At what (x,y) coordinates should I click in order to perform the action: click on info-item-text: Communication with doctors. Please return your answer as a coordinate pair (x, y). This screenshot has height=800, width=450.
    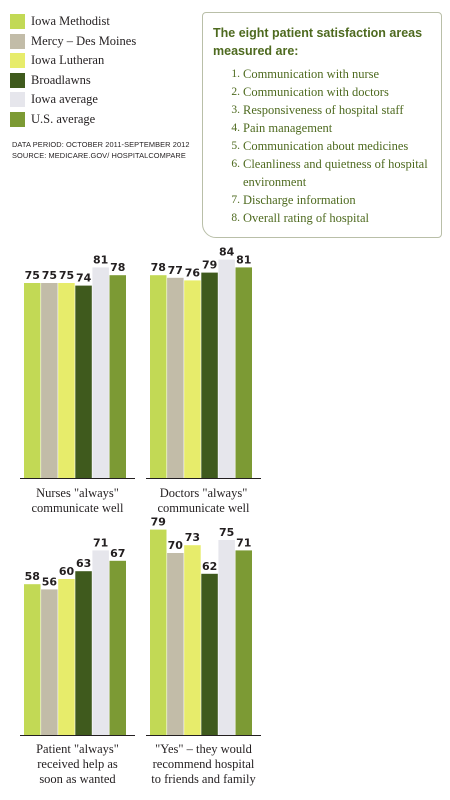
    Looking at the image, I should click on (316, 92).